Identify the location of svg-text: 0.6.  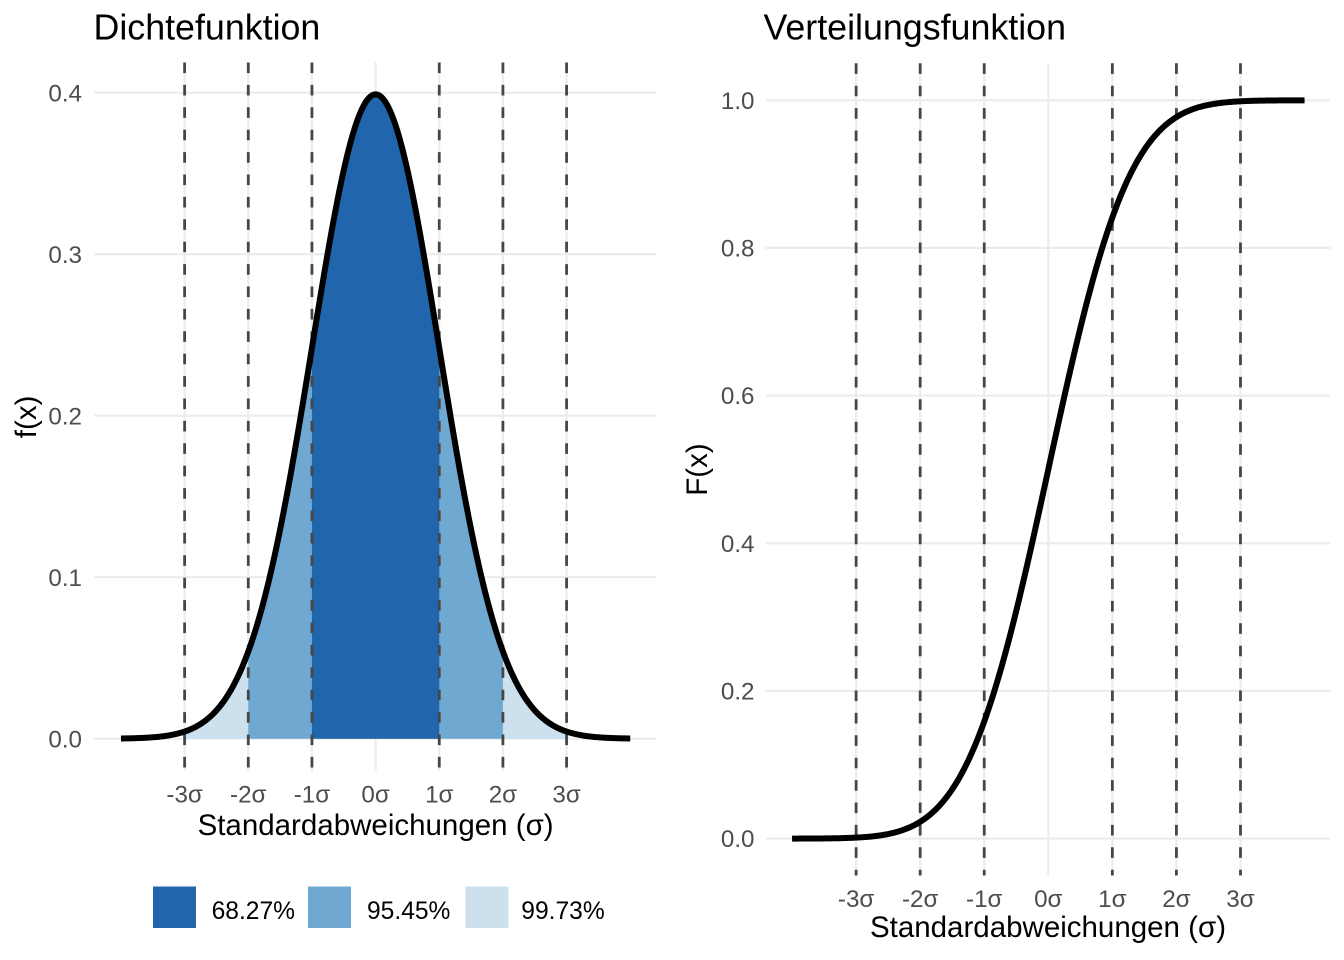
(738, 396).